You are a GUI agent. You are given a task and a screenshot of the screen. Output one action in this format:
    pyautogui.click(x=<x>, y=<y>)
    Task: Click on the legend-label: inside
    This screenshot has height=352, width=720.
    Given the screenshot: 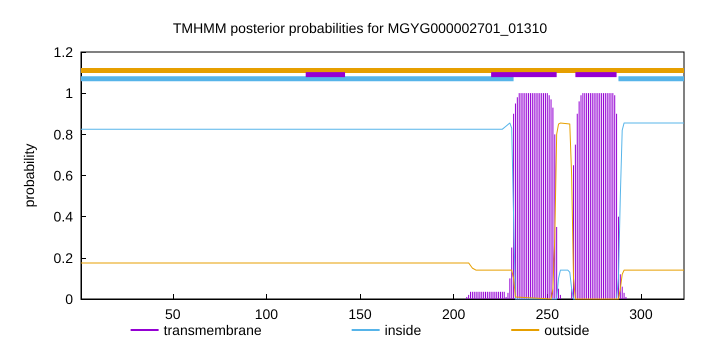 What is the action you would take?
    pyautogui.click(x=403, y=330)
    